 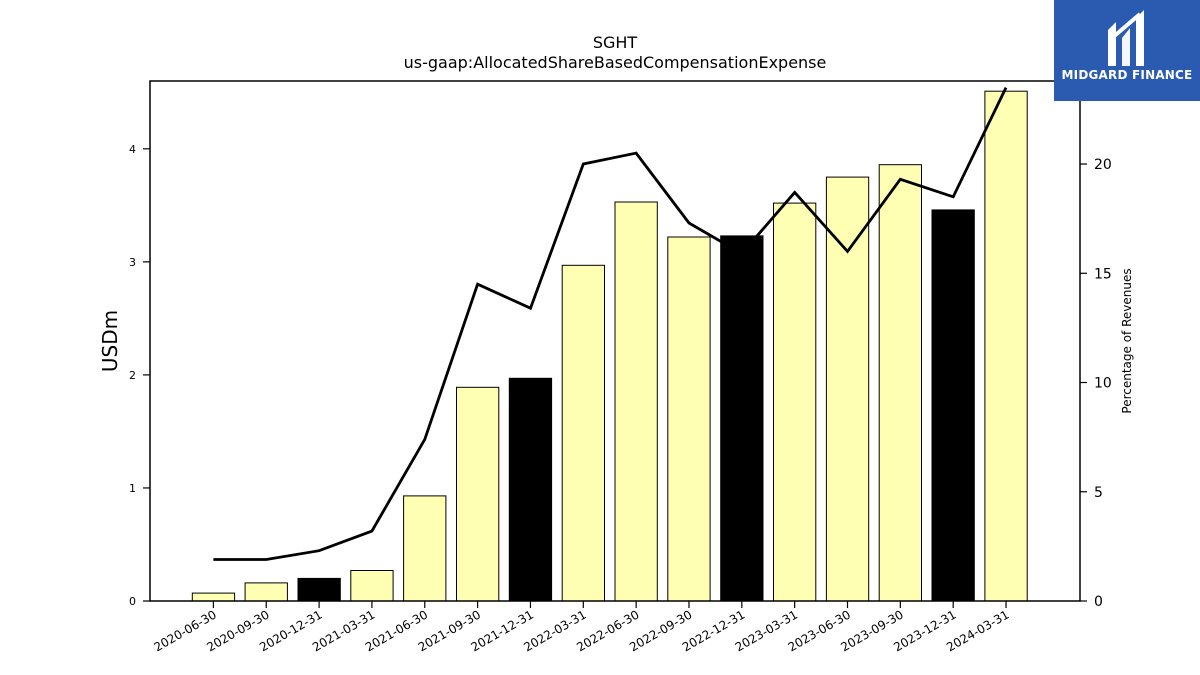 I want to click on y-tick-label: 2, so click(x=132, y=375).